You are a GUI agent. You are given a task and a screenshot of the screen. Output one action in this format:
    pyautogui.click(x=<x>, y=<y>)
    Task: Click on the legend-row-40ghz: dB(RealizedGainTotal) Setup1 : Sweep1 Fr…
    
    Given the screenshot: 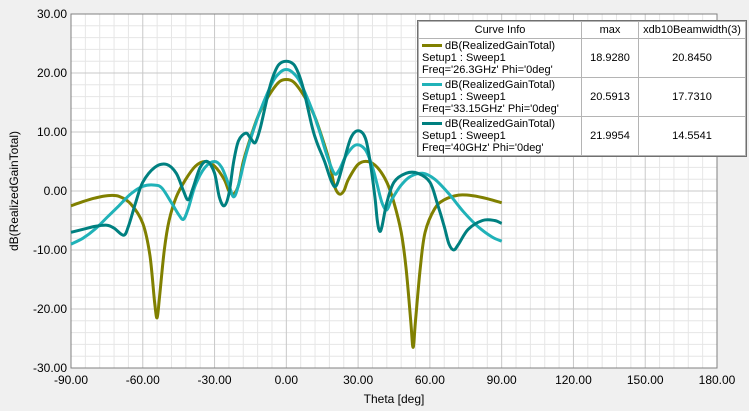 What is the action you would take?
    pyautogui.click(x=582, y=136)
    